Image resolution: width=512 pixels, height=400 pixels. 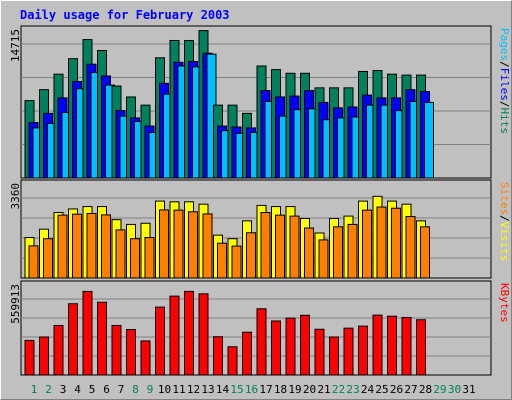 I want to click on hits-axis-label: Pages/Files/Hits, so click(x=504, y=81).